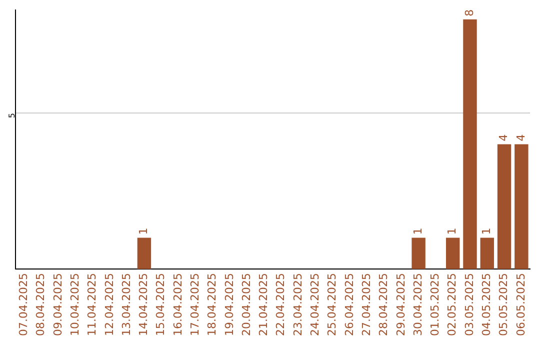  What do you see at coordinates (177, 304) in the screenshot?
I see `x-tick-label: 16.04.2025` at bounding box center [177, 304].